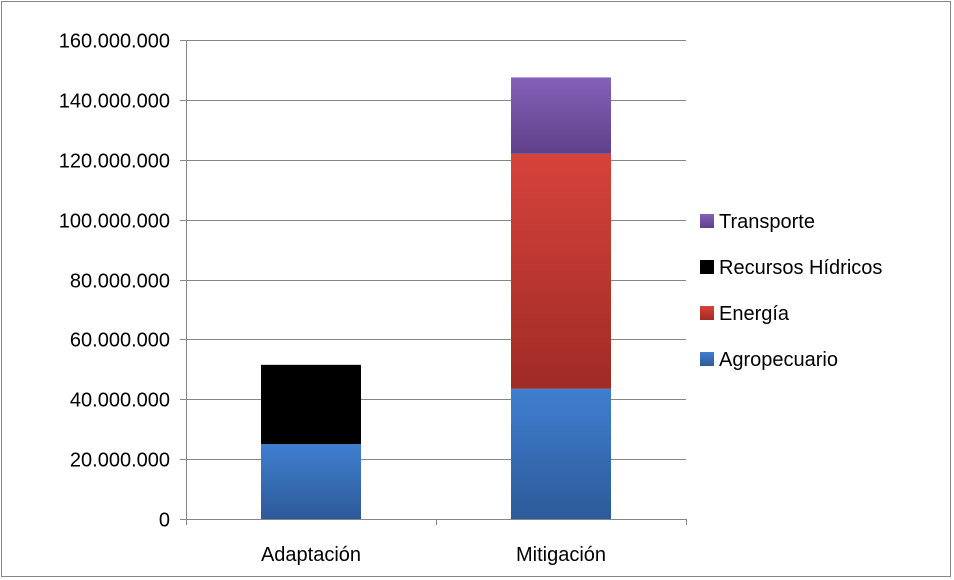  I want to click on y-tick-label: 0, so click(164, 521).